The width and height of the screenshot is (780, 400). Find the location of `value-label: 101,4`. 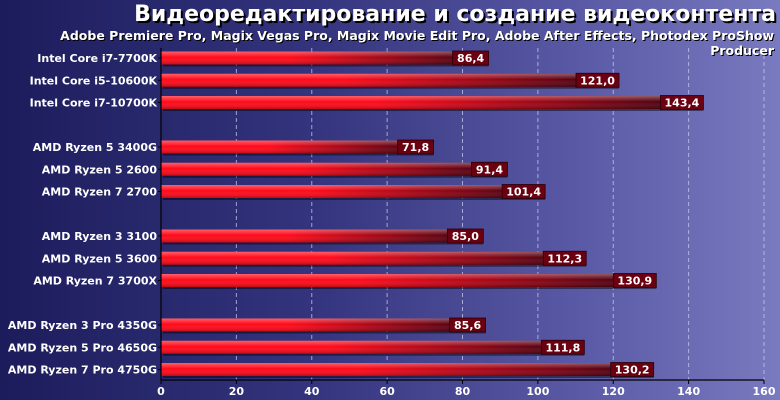

value-label: 101,4 is located at coordinates (523, 192).